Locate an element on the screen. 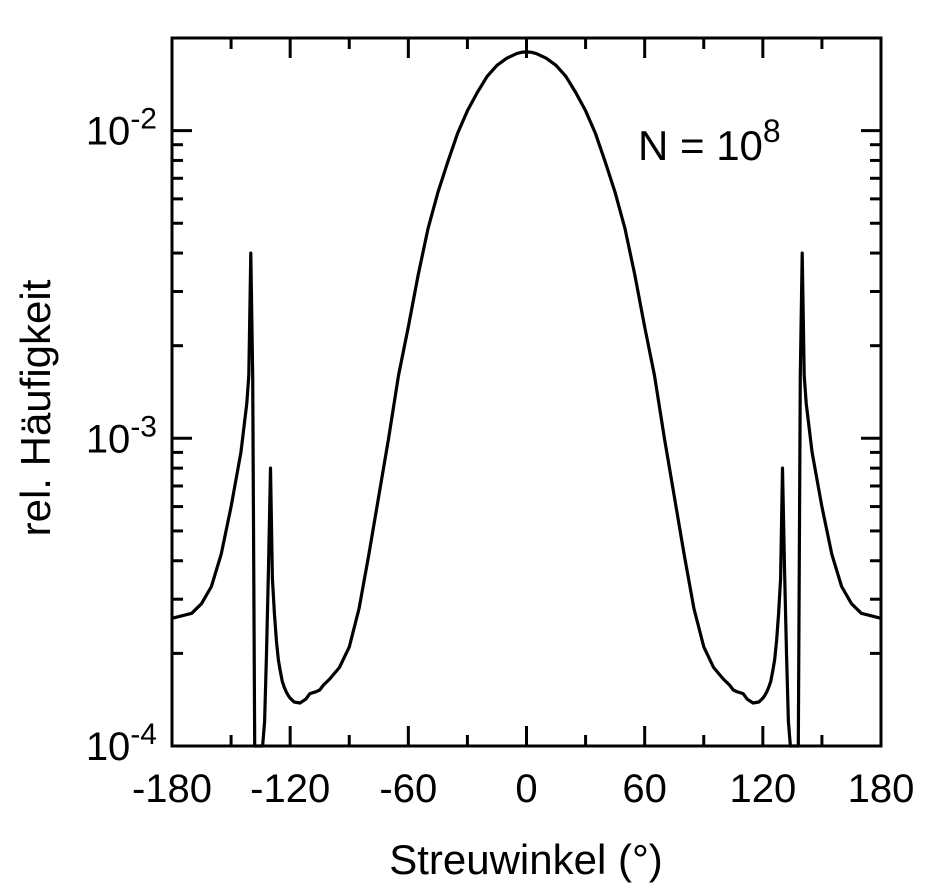 The width and height of the screenshot is (934, 892). x-tick-label: 180 is located at coordinates (881, 789).